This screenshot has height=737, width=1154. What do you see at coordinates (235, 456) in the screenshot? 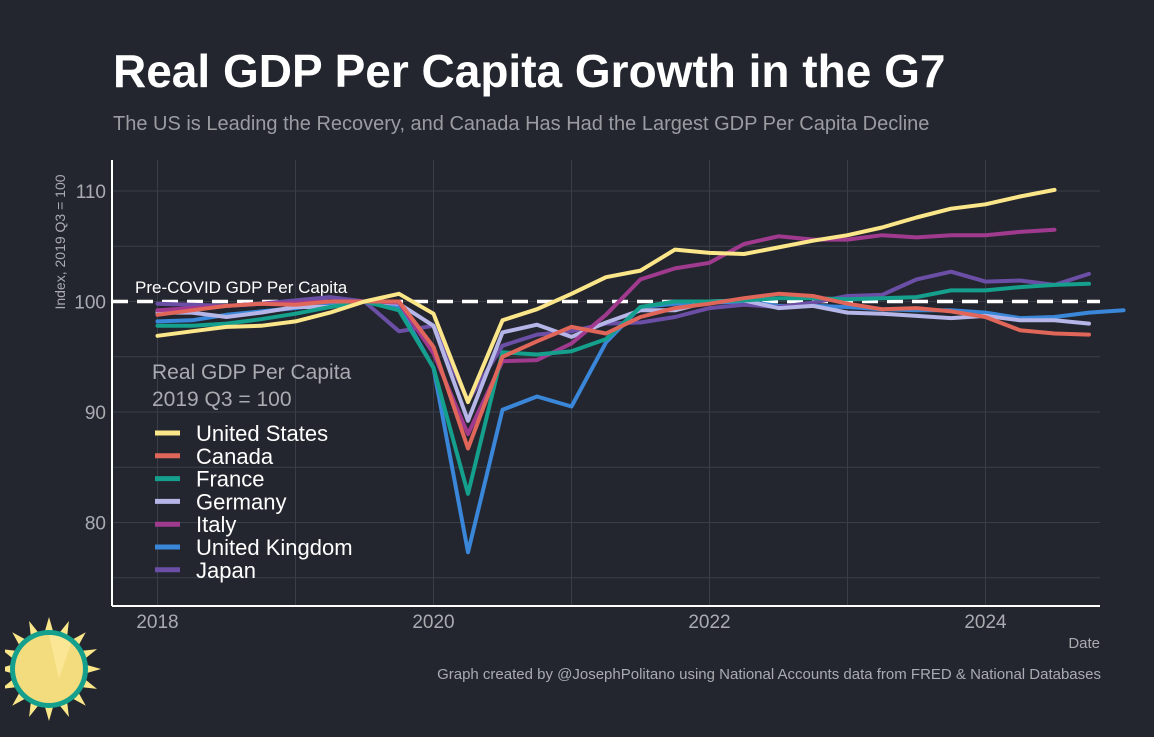
I see `legend-label-canada: Canada` at bounding box center [235, 456].